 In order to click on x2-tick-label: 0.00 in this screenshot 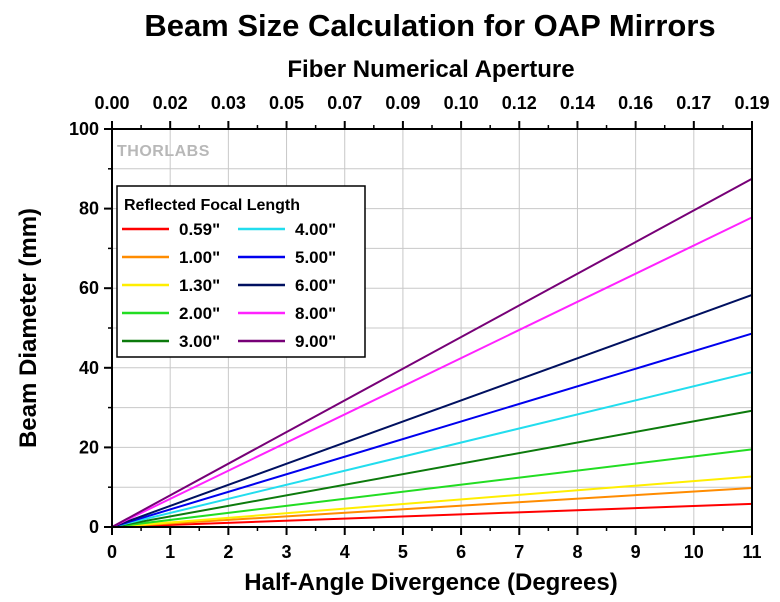, I will do `click(111, 103)`.